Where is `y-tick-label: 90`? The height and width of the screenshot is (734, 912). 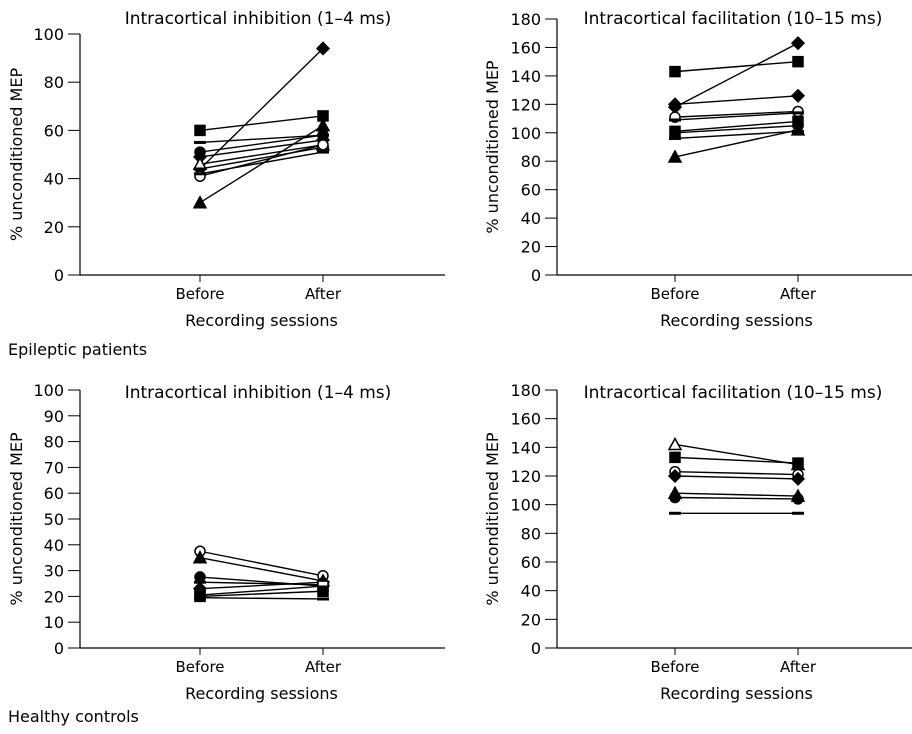
y-tick-label: 90 is located at coordinates (54, 416).